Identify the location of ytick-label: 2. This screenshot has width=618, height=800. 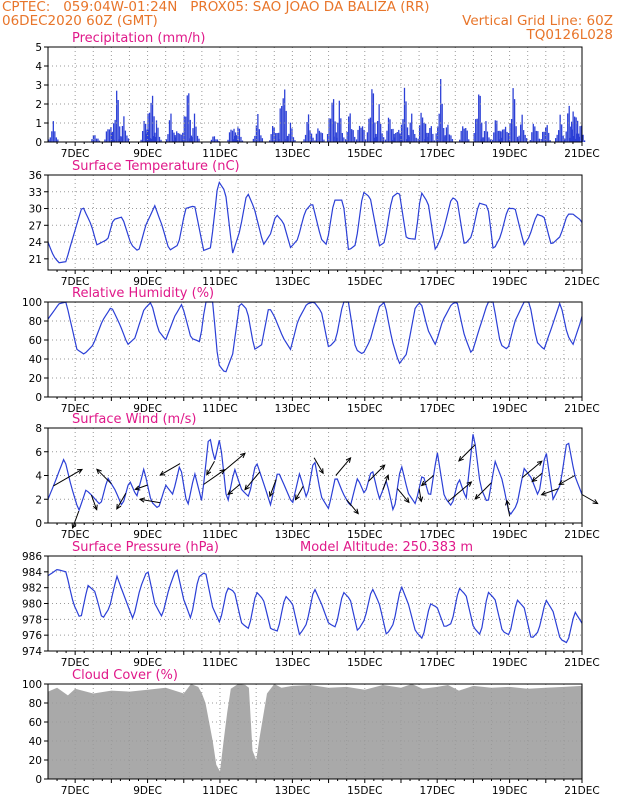
(38, 500).